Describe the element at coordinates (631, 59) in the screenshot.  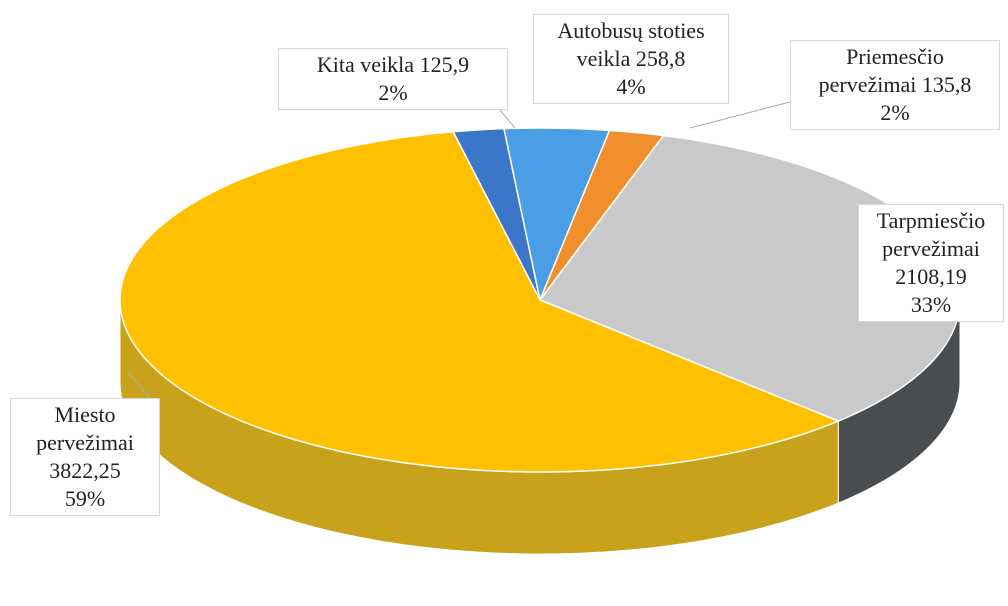
I see `data-label: Autobusų stoties veikla 258,8 4%` at that location.